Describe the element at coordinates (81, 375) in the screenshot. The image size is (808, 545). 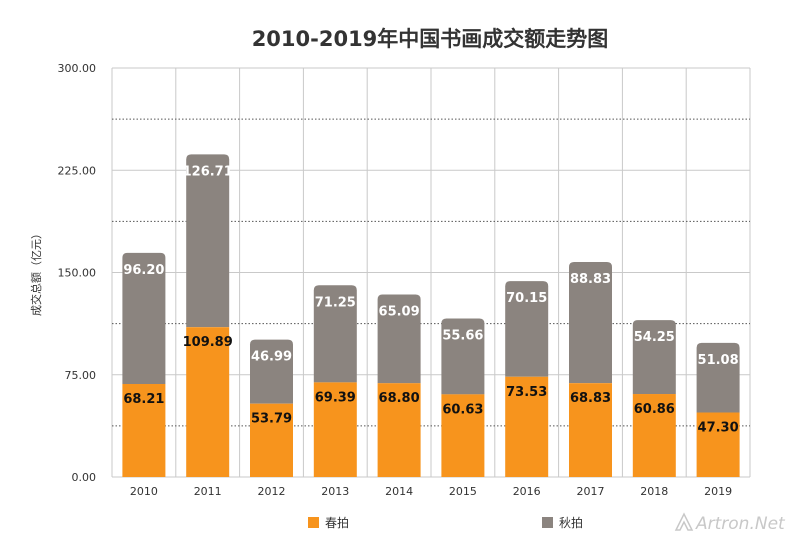
I see `y-tick-label: 75.00` at that location.